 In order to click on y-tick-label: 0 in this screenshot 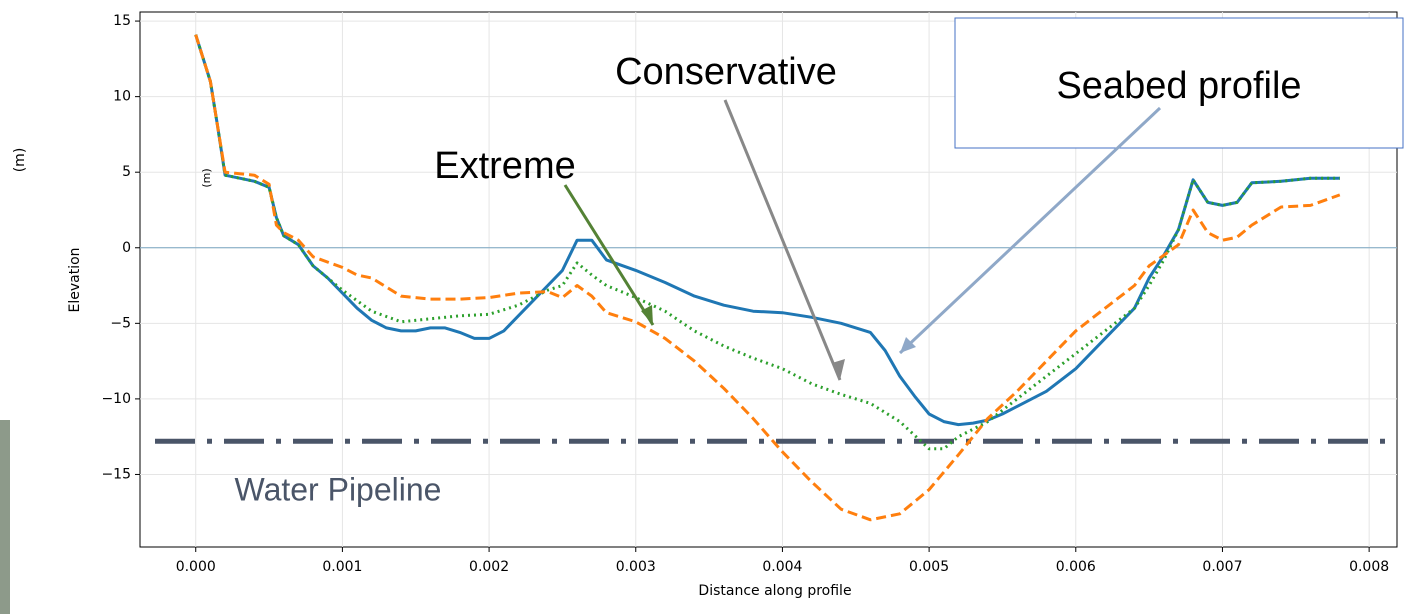, I will do `click(126, 248)`.